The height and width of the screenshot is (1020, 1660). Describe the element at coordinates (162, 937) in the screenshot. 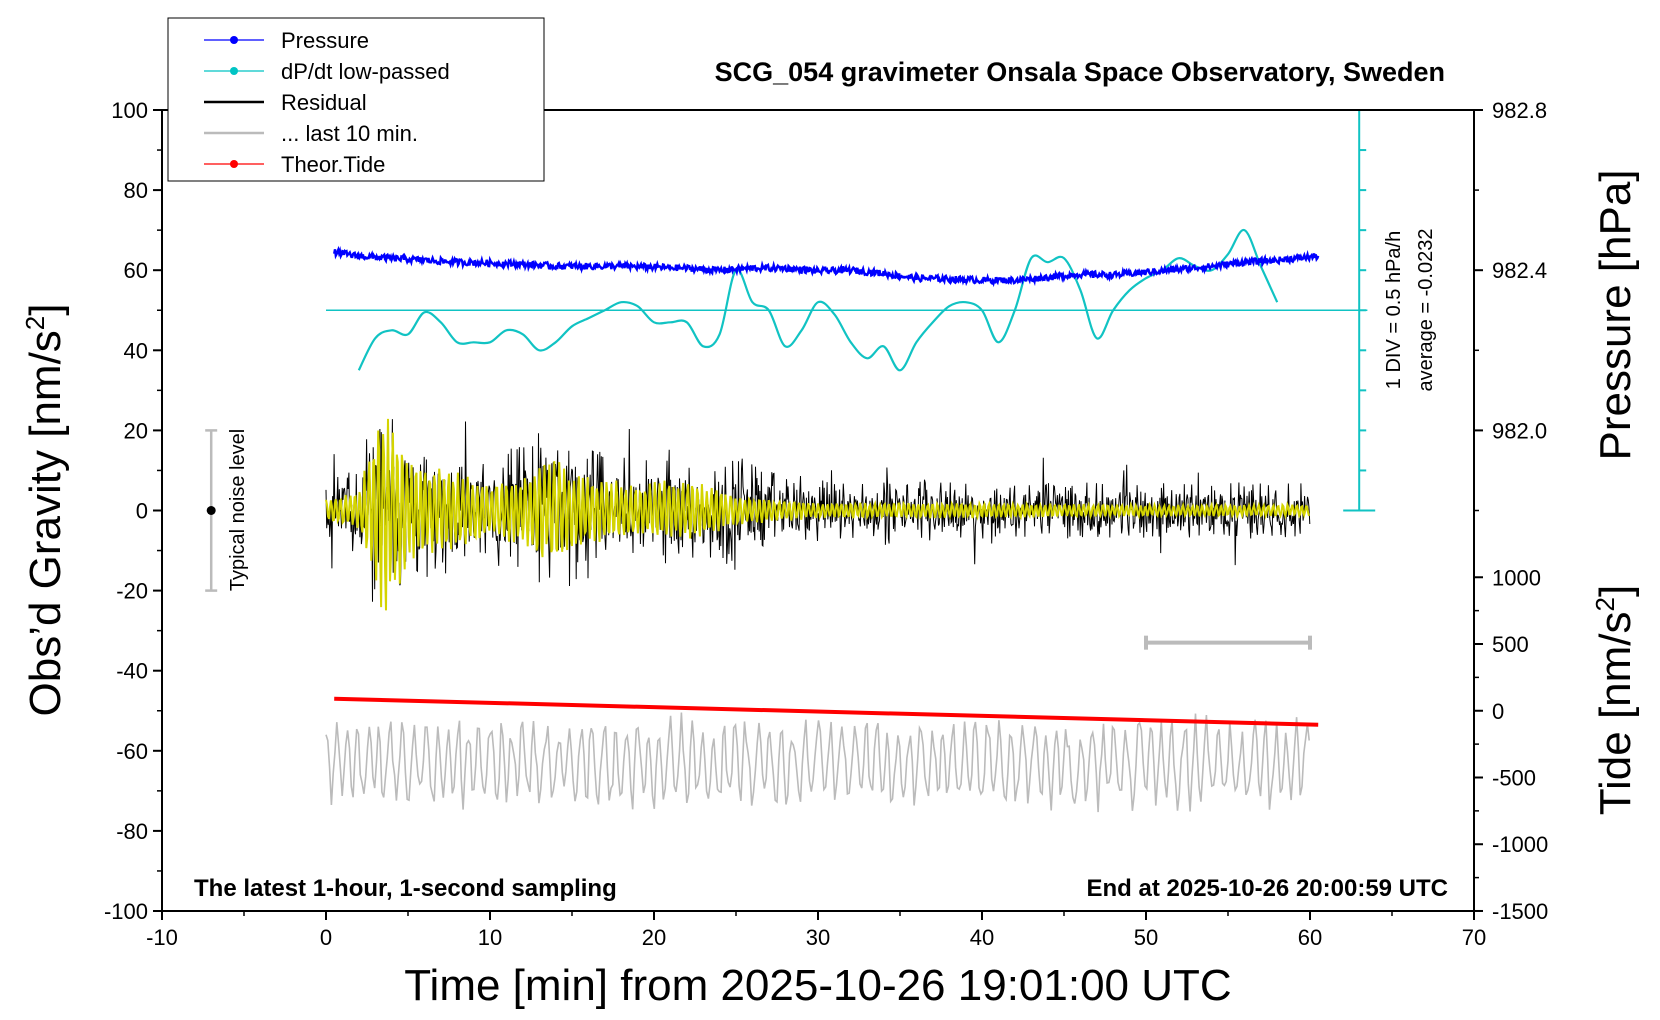

I see `x-tick-label: -10` at that location.